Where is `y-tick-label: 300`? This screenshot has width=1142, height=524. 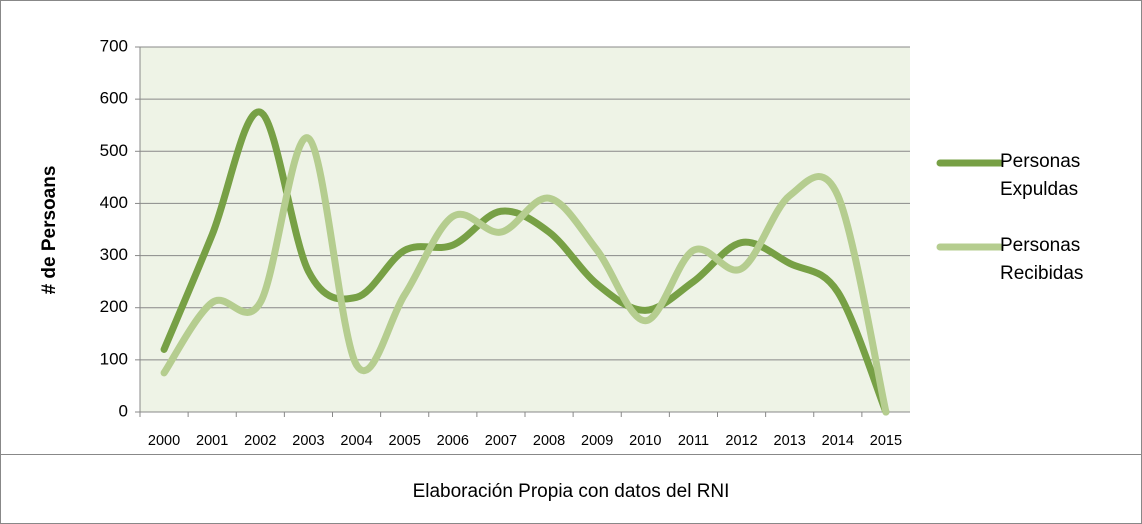 y-tick-label: 300 is located at coordinates (114, 254).